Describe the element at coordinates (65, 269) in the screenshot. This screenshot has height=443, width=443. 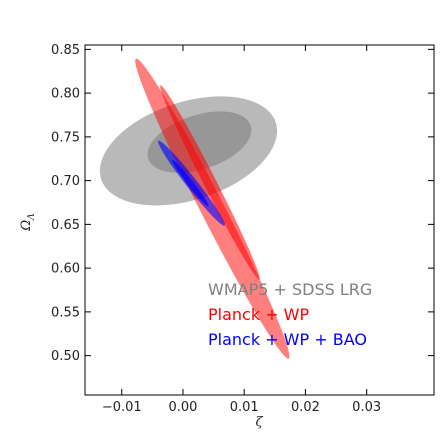
I see `y-tick-label: 0.60` at that location.